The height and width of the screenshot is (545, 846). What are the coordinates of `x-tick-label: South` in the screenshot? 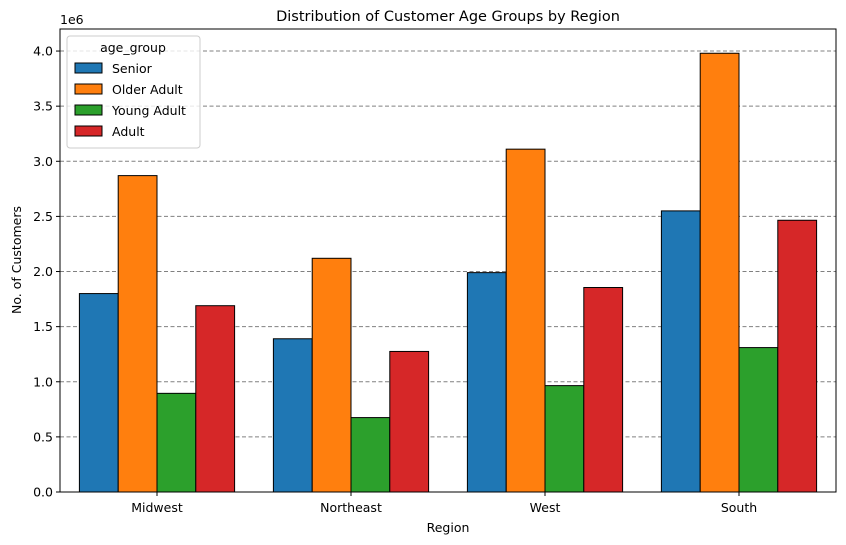 It's located at (739, 507).